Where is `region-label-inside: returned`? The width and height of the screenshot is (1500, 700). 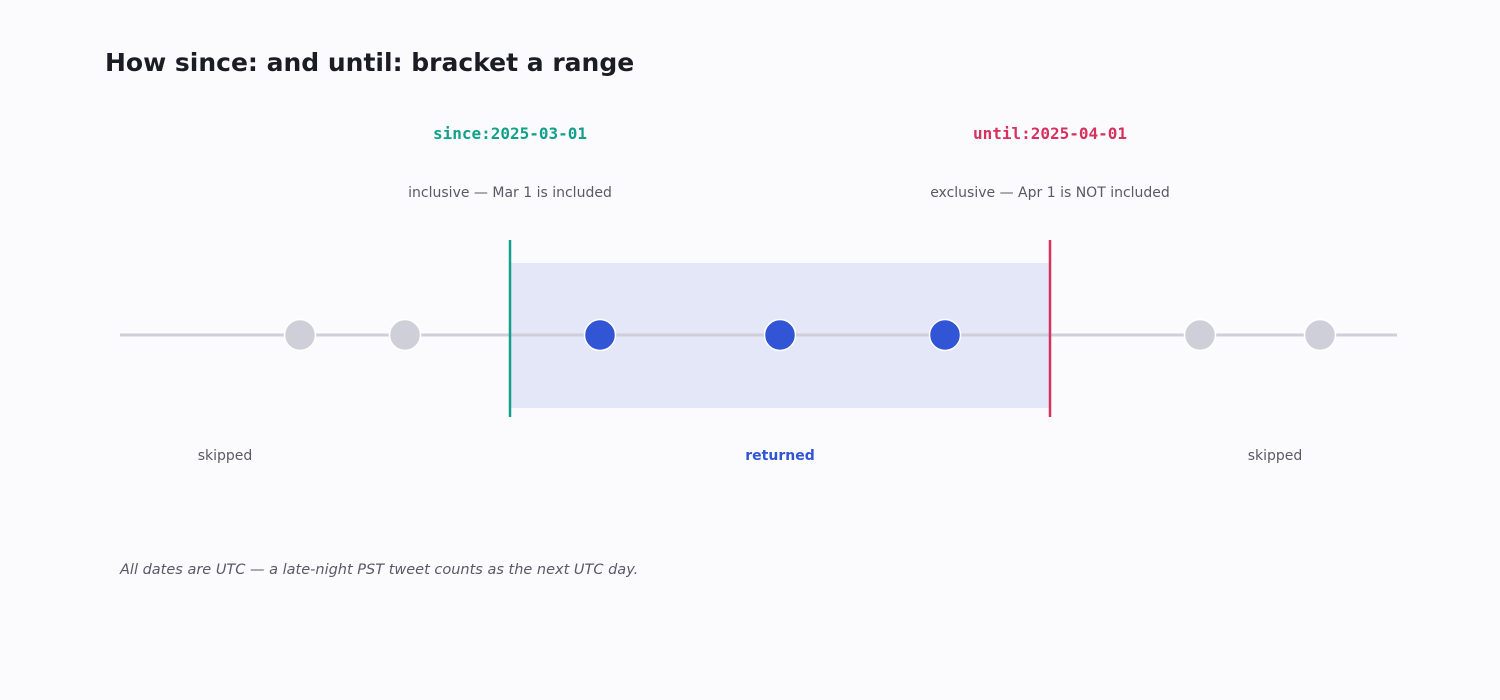
region-label-inside: returned is located at coordinates (780, 456).